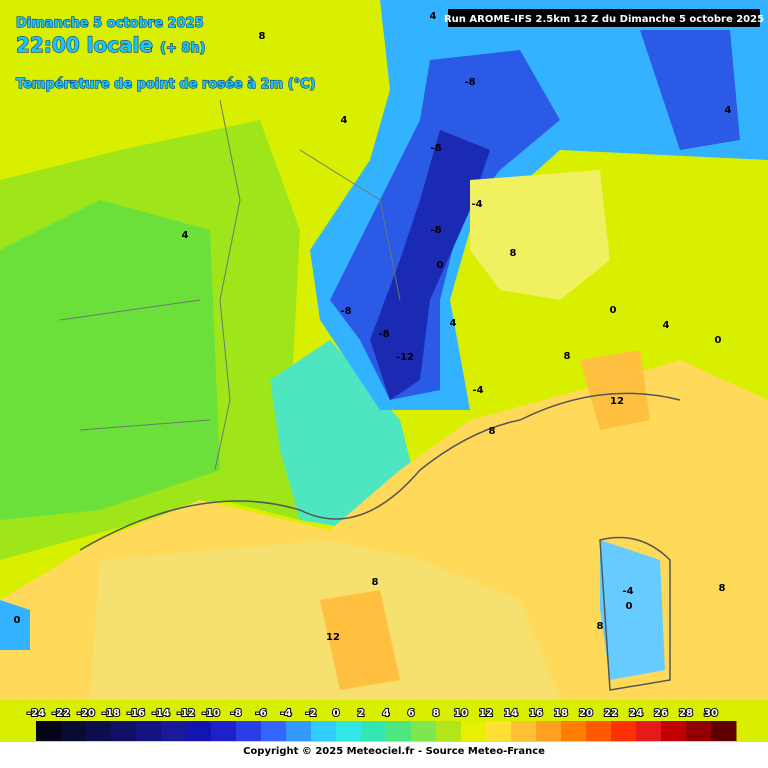 Image resolution: width=768 pixels, height=768 pixels. What do you see at coordinates (211, 713) in the screenshot?
I see `legend-label: -10` at bounding box center [211, 713].